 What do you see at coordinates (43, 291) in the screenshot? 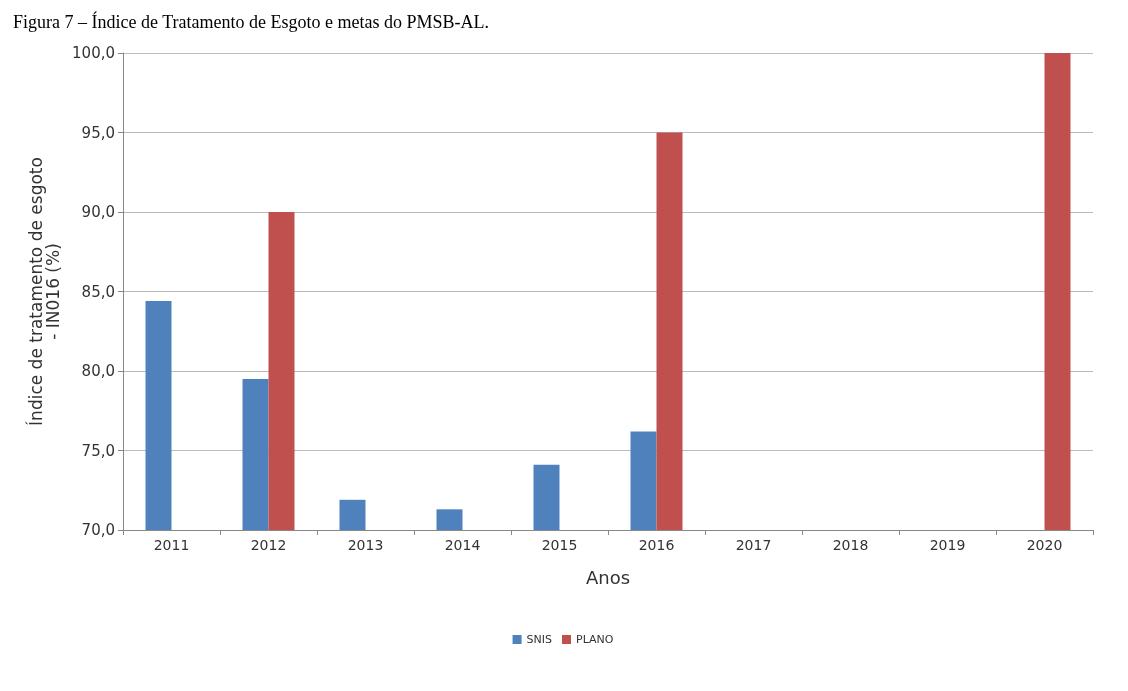
I see `y-axis-title: Índice de tratamento de esgoto - IN016 (%)` at bounding box center [43, 291].